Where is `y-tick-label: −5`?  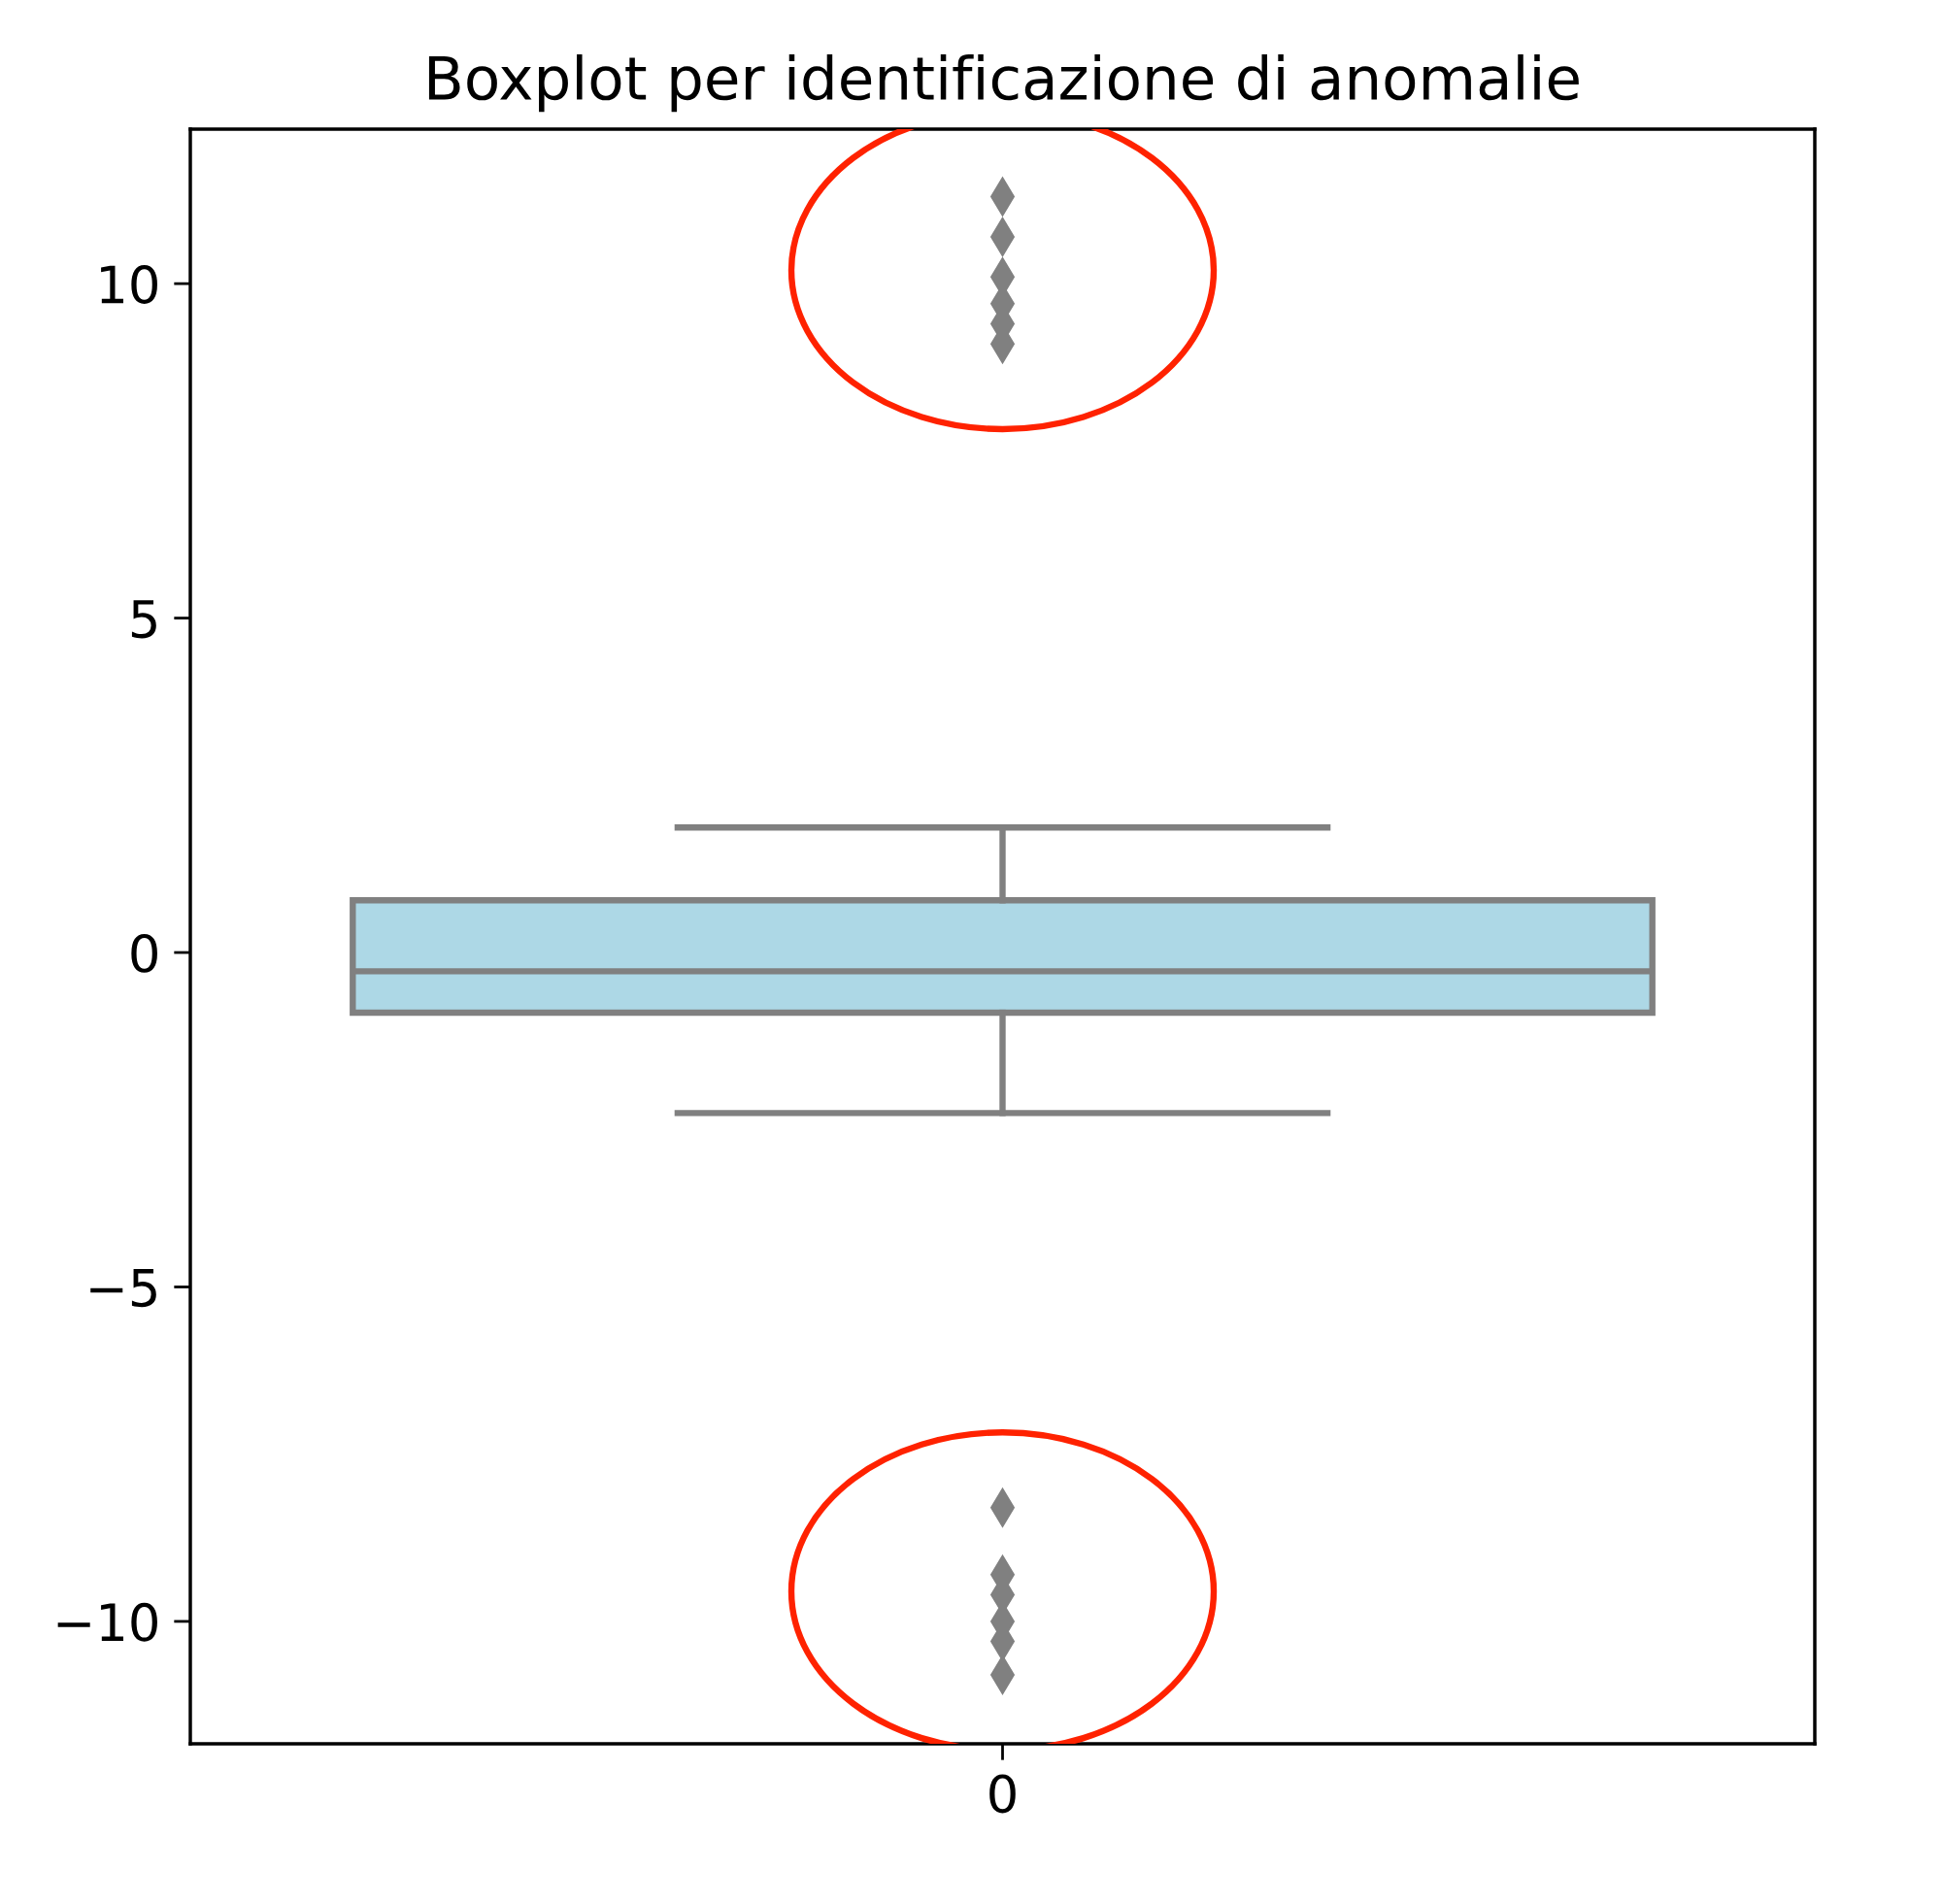
y-tick-label: −5 is located at coordinates (123, 1288).